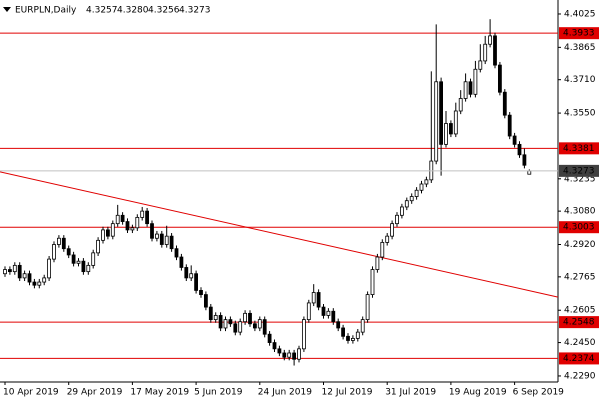 This screenshot has width=600, height=400. I want to click on menu-arrow, so click(7, 9).